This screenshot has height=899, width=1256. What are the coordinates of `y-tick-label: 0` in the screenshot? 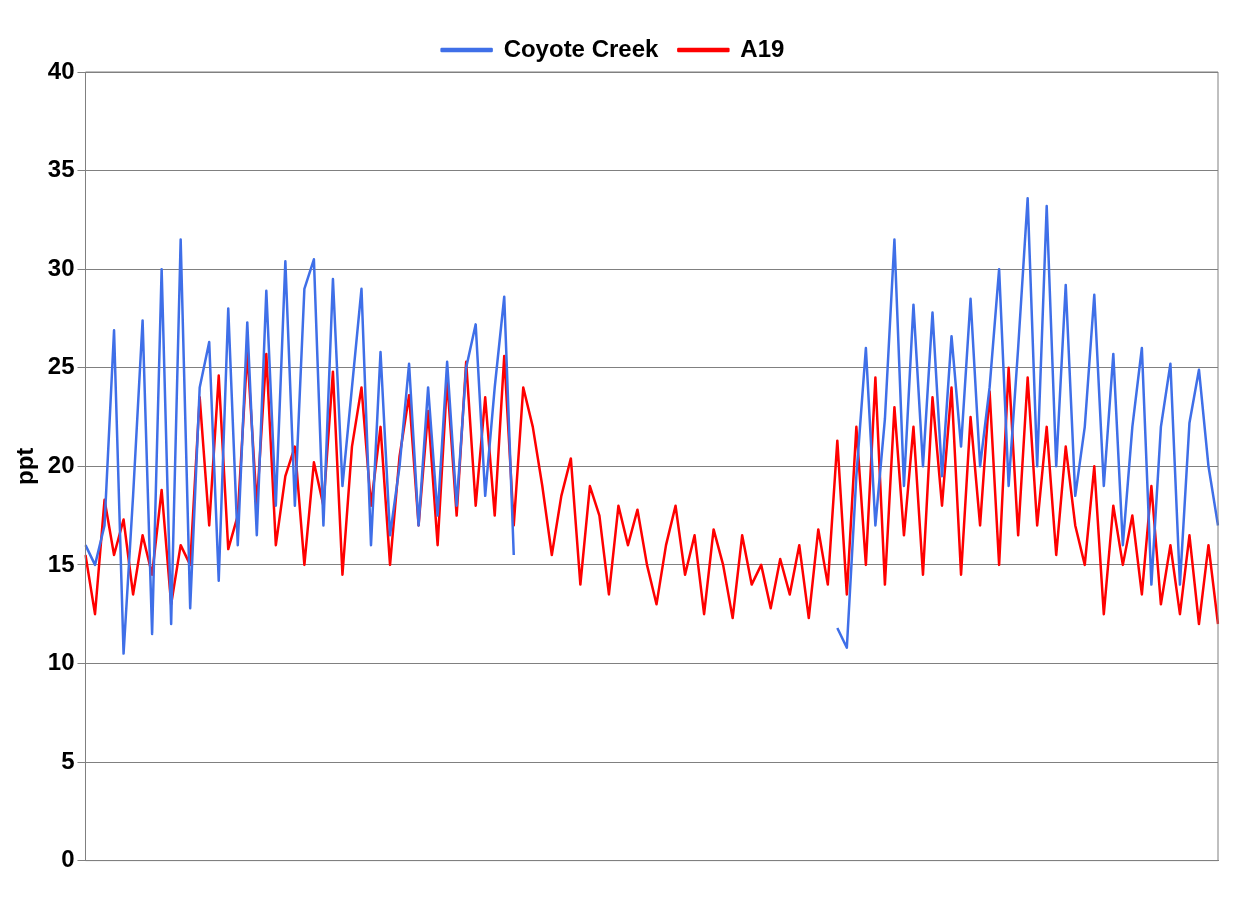 It's located at (68, 859).